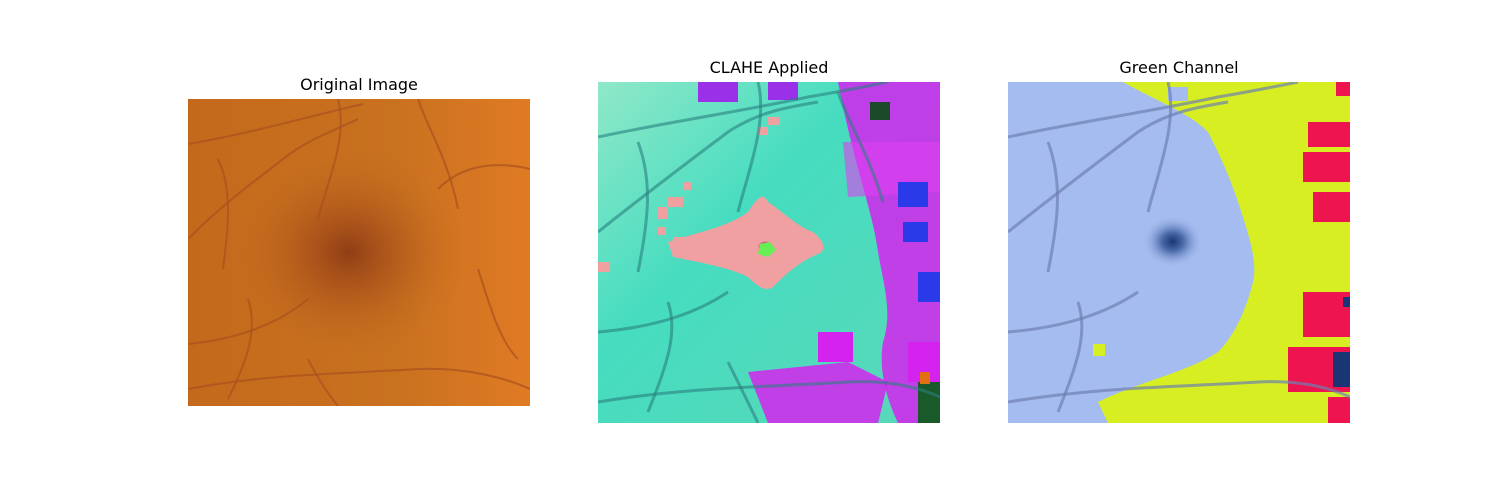  What do you see at coordinates (359, 84) in the screenshot?
I see `panel-title-original: Original Image` at bounding box center [359, 84].